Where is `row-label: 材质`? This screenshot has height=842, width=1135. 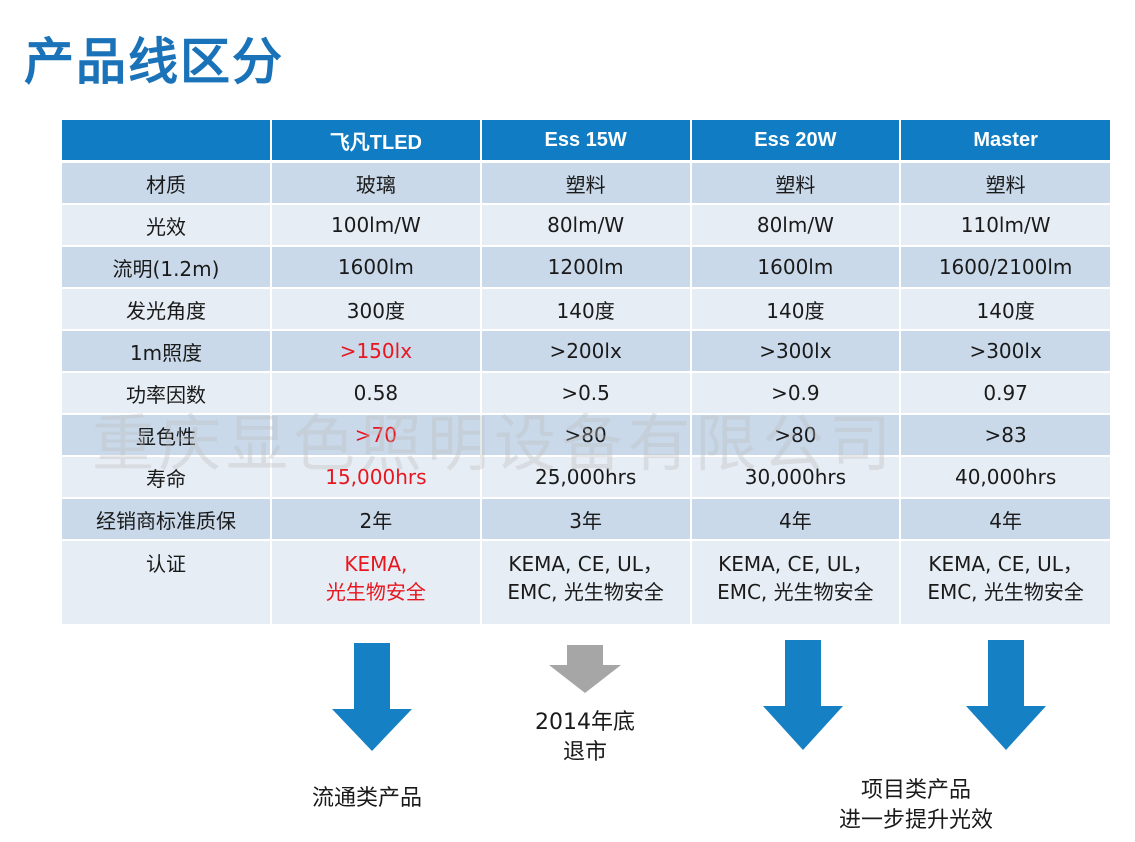 row-label: 材质 is located at coordinates (167, 183).